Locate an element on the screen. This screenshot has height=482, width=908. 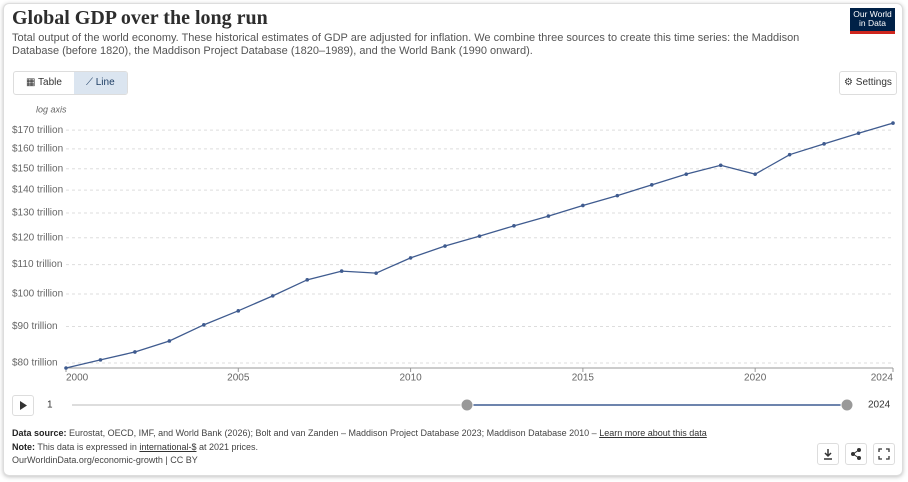
download-icon is located at coordinates (828, 454).